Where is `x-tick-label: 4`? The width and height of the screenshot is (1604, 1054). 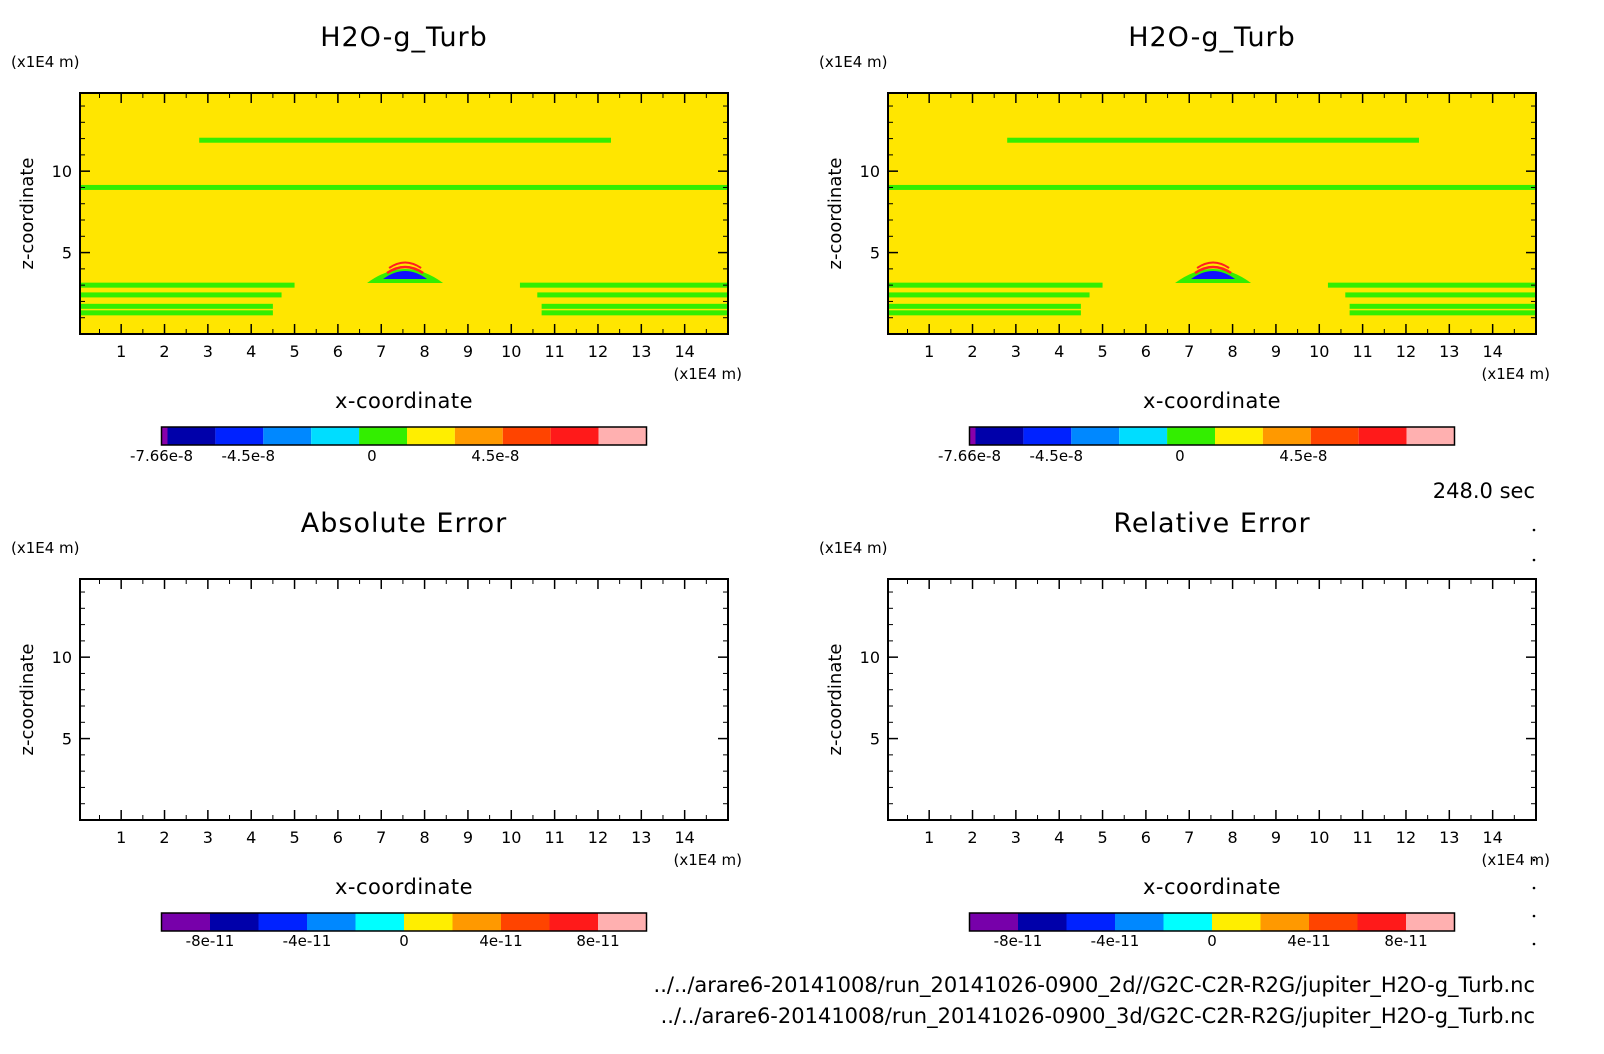 x-tick-label: 4 is located at coordinates (251, 837).